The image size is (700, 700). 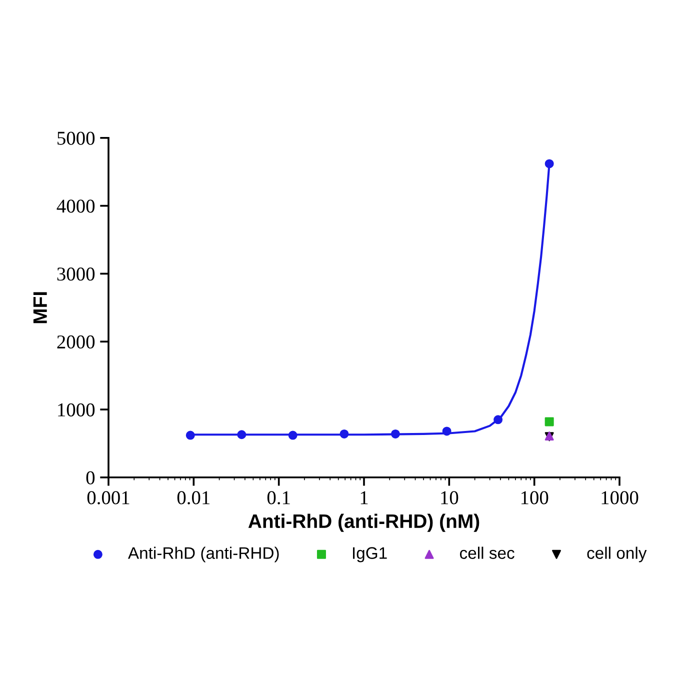 What do you see at coordinates (76, 409) in the screenshot?
I see `y-tick-label: 1000` at bounding box center [76, 409].